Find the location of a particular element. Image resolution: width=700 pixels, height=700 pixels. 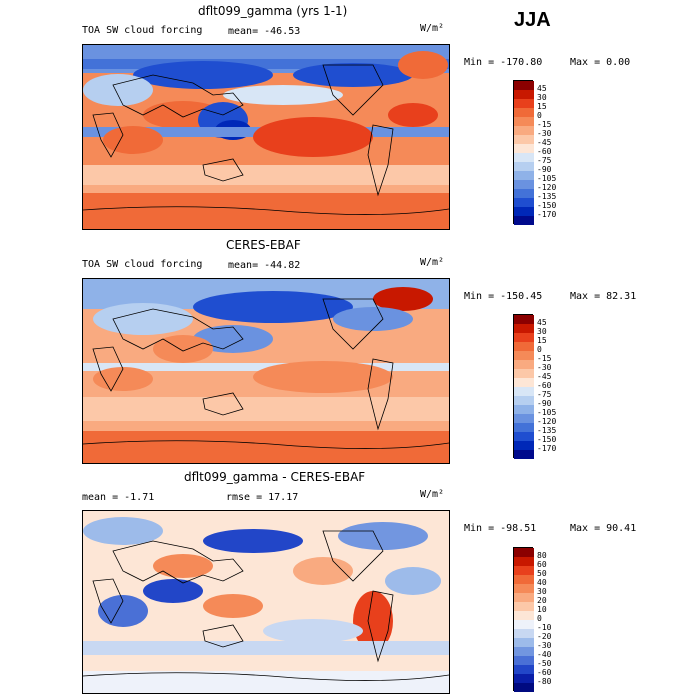

colorbar-tick-label: 20 is located at coordinates (542, 600).